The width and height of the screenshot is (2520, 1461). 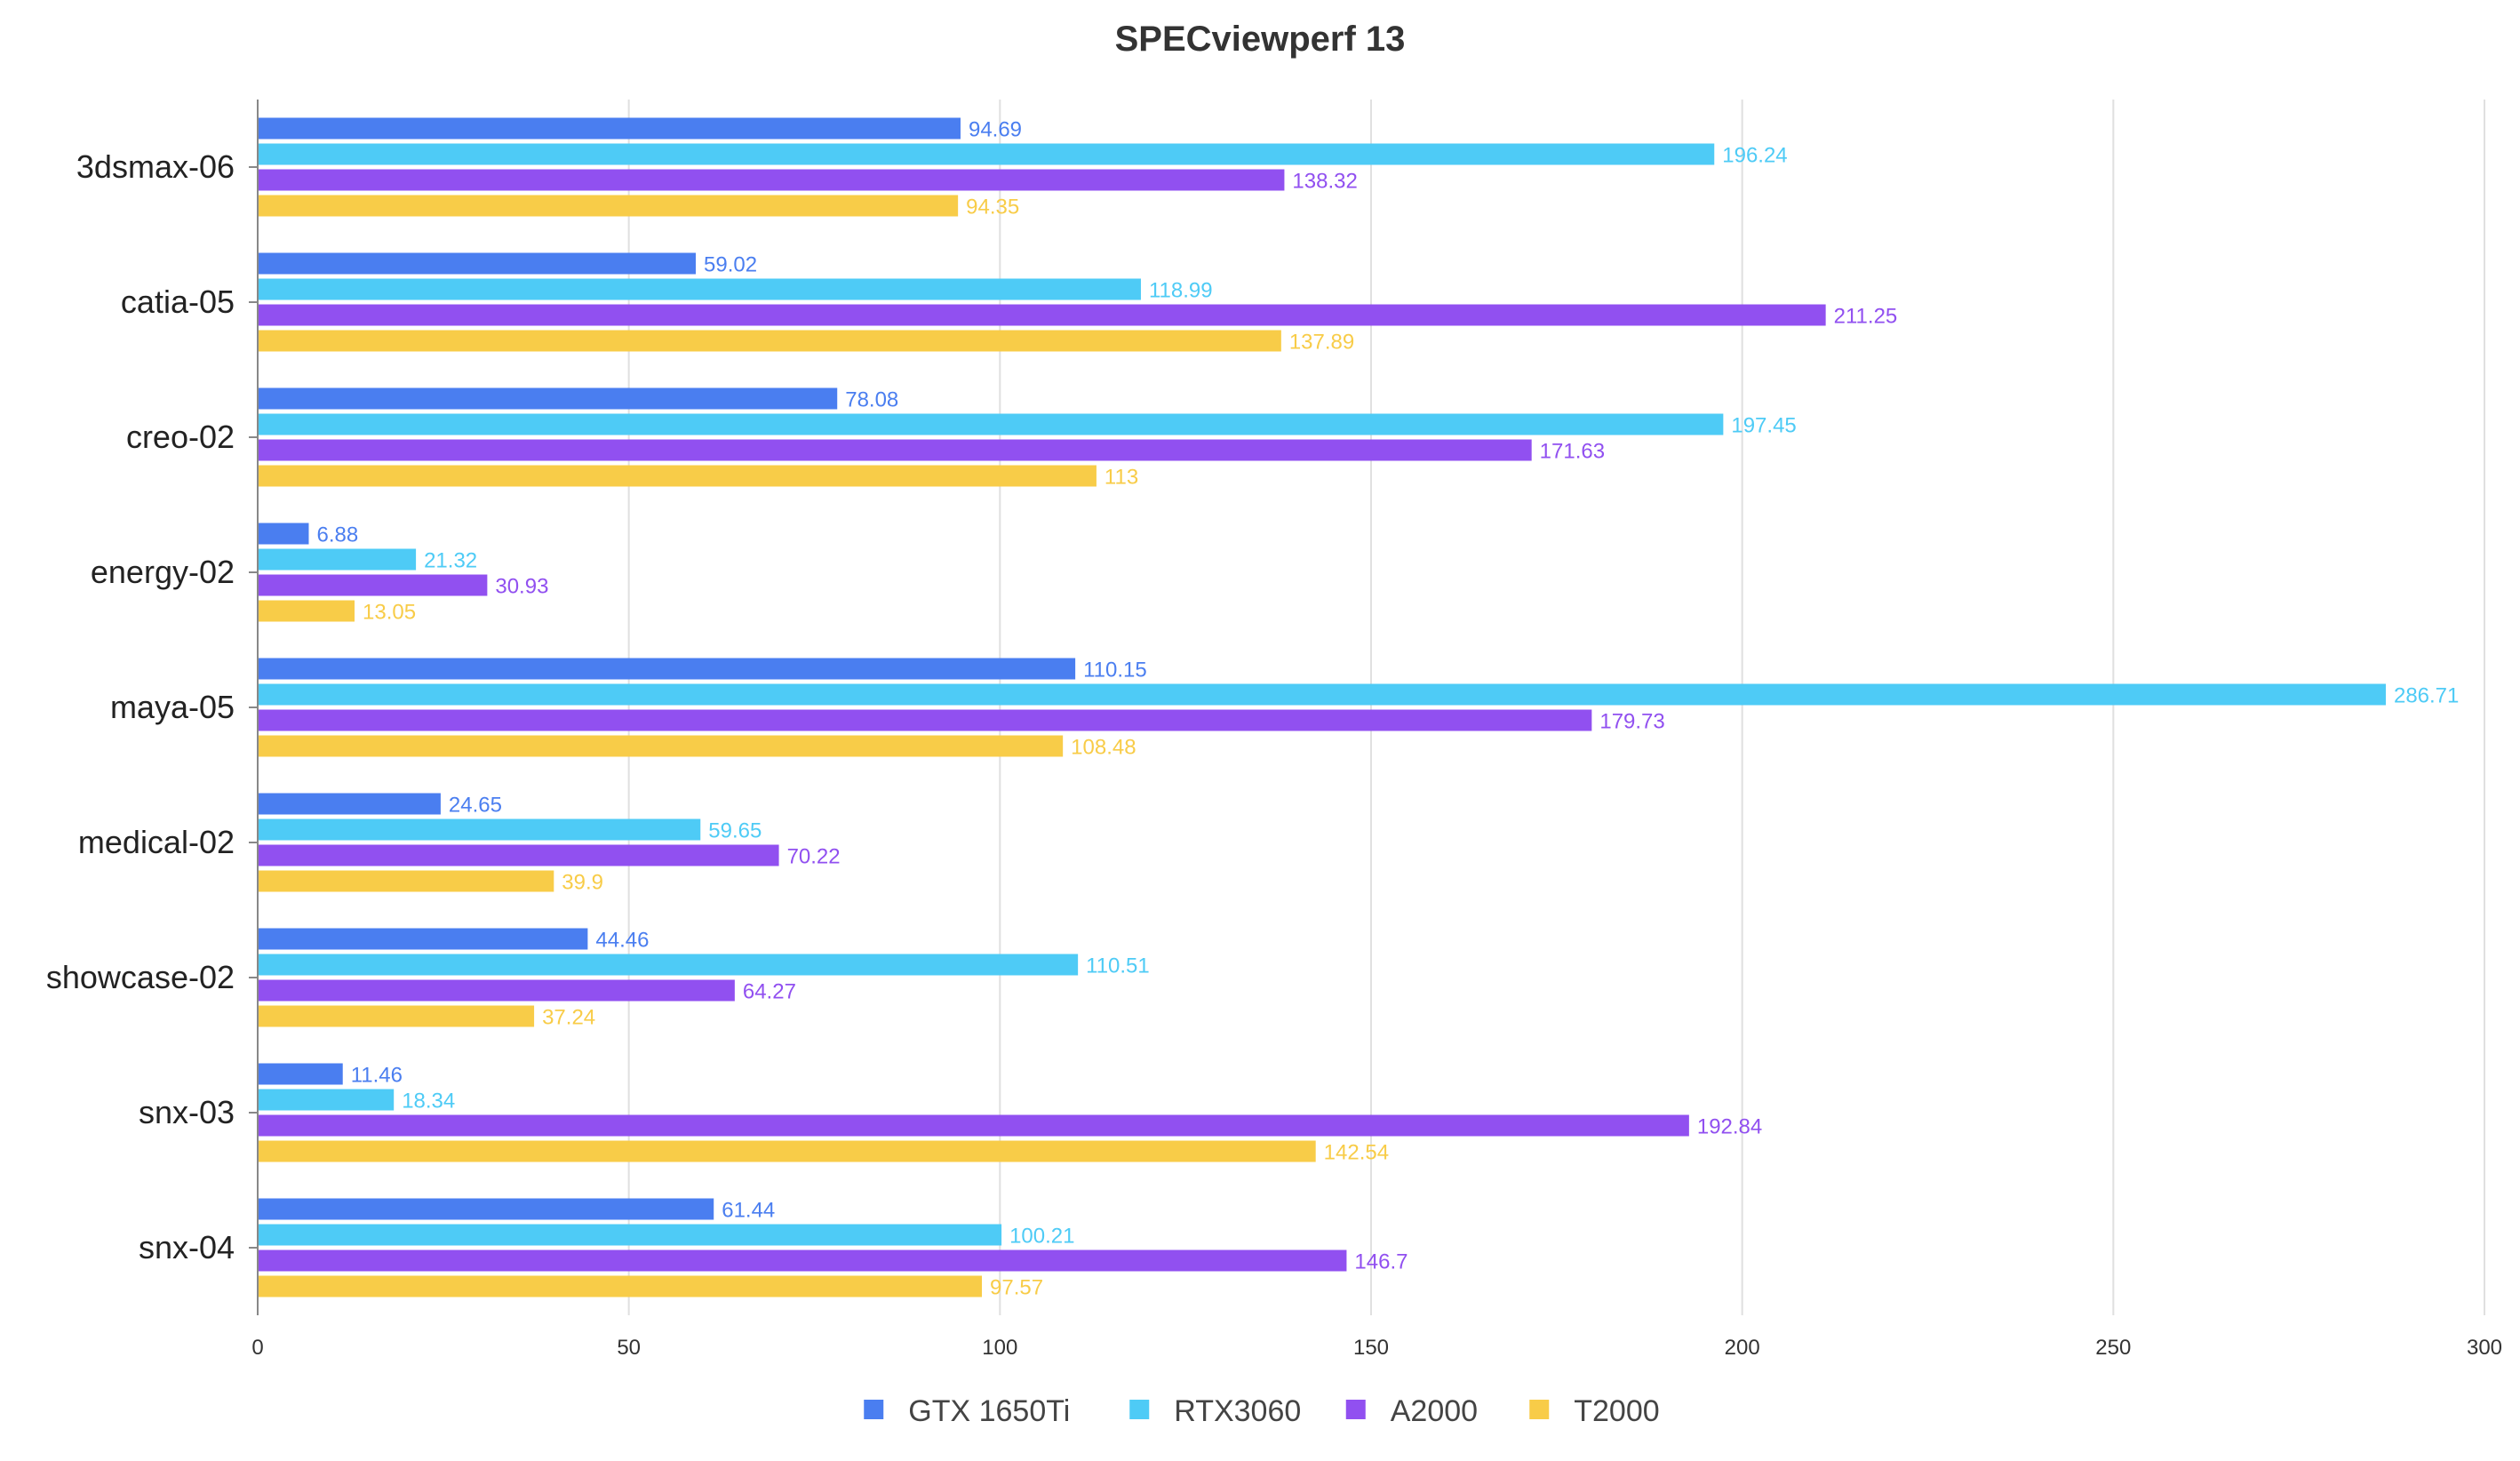 What do you see at coordinates (1434, 1411) in the screenshot?
I see `legend-label: A2000` at bounding box center [1434, 1411].